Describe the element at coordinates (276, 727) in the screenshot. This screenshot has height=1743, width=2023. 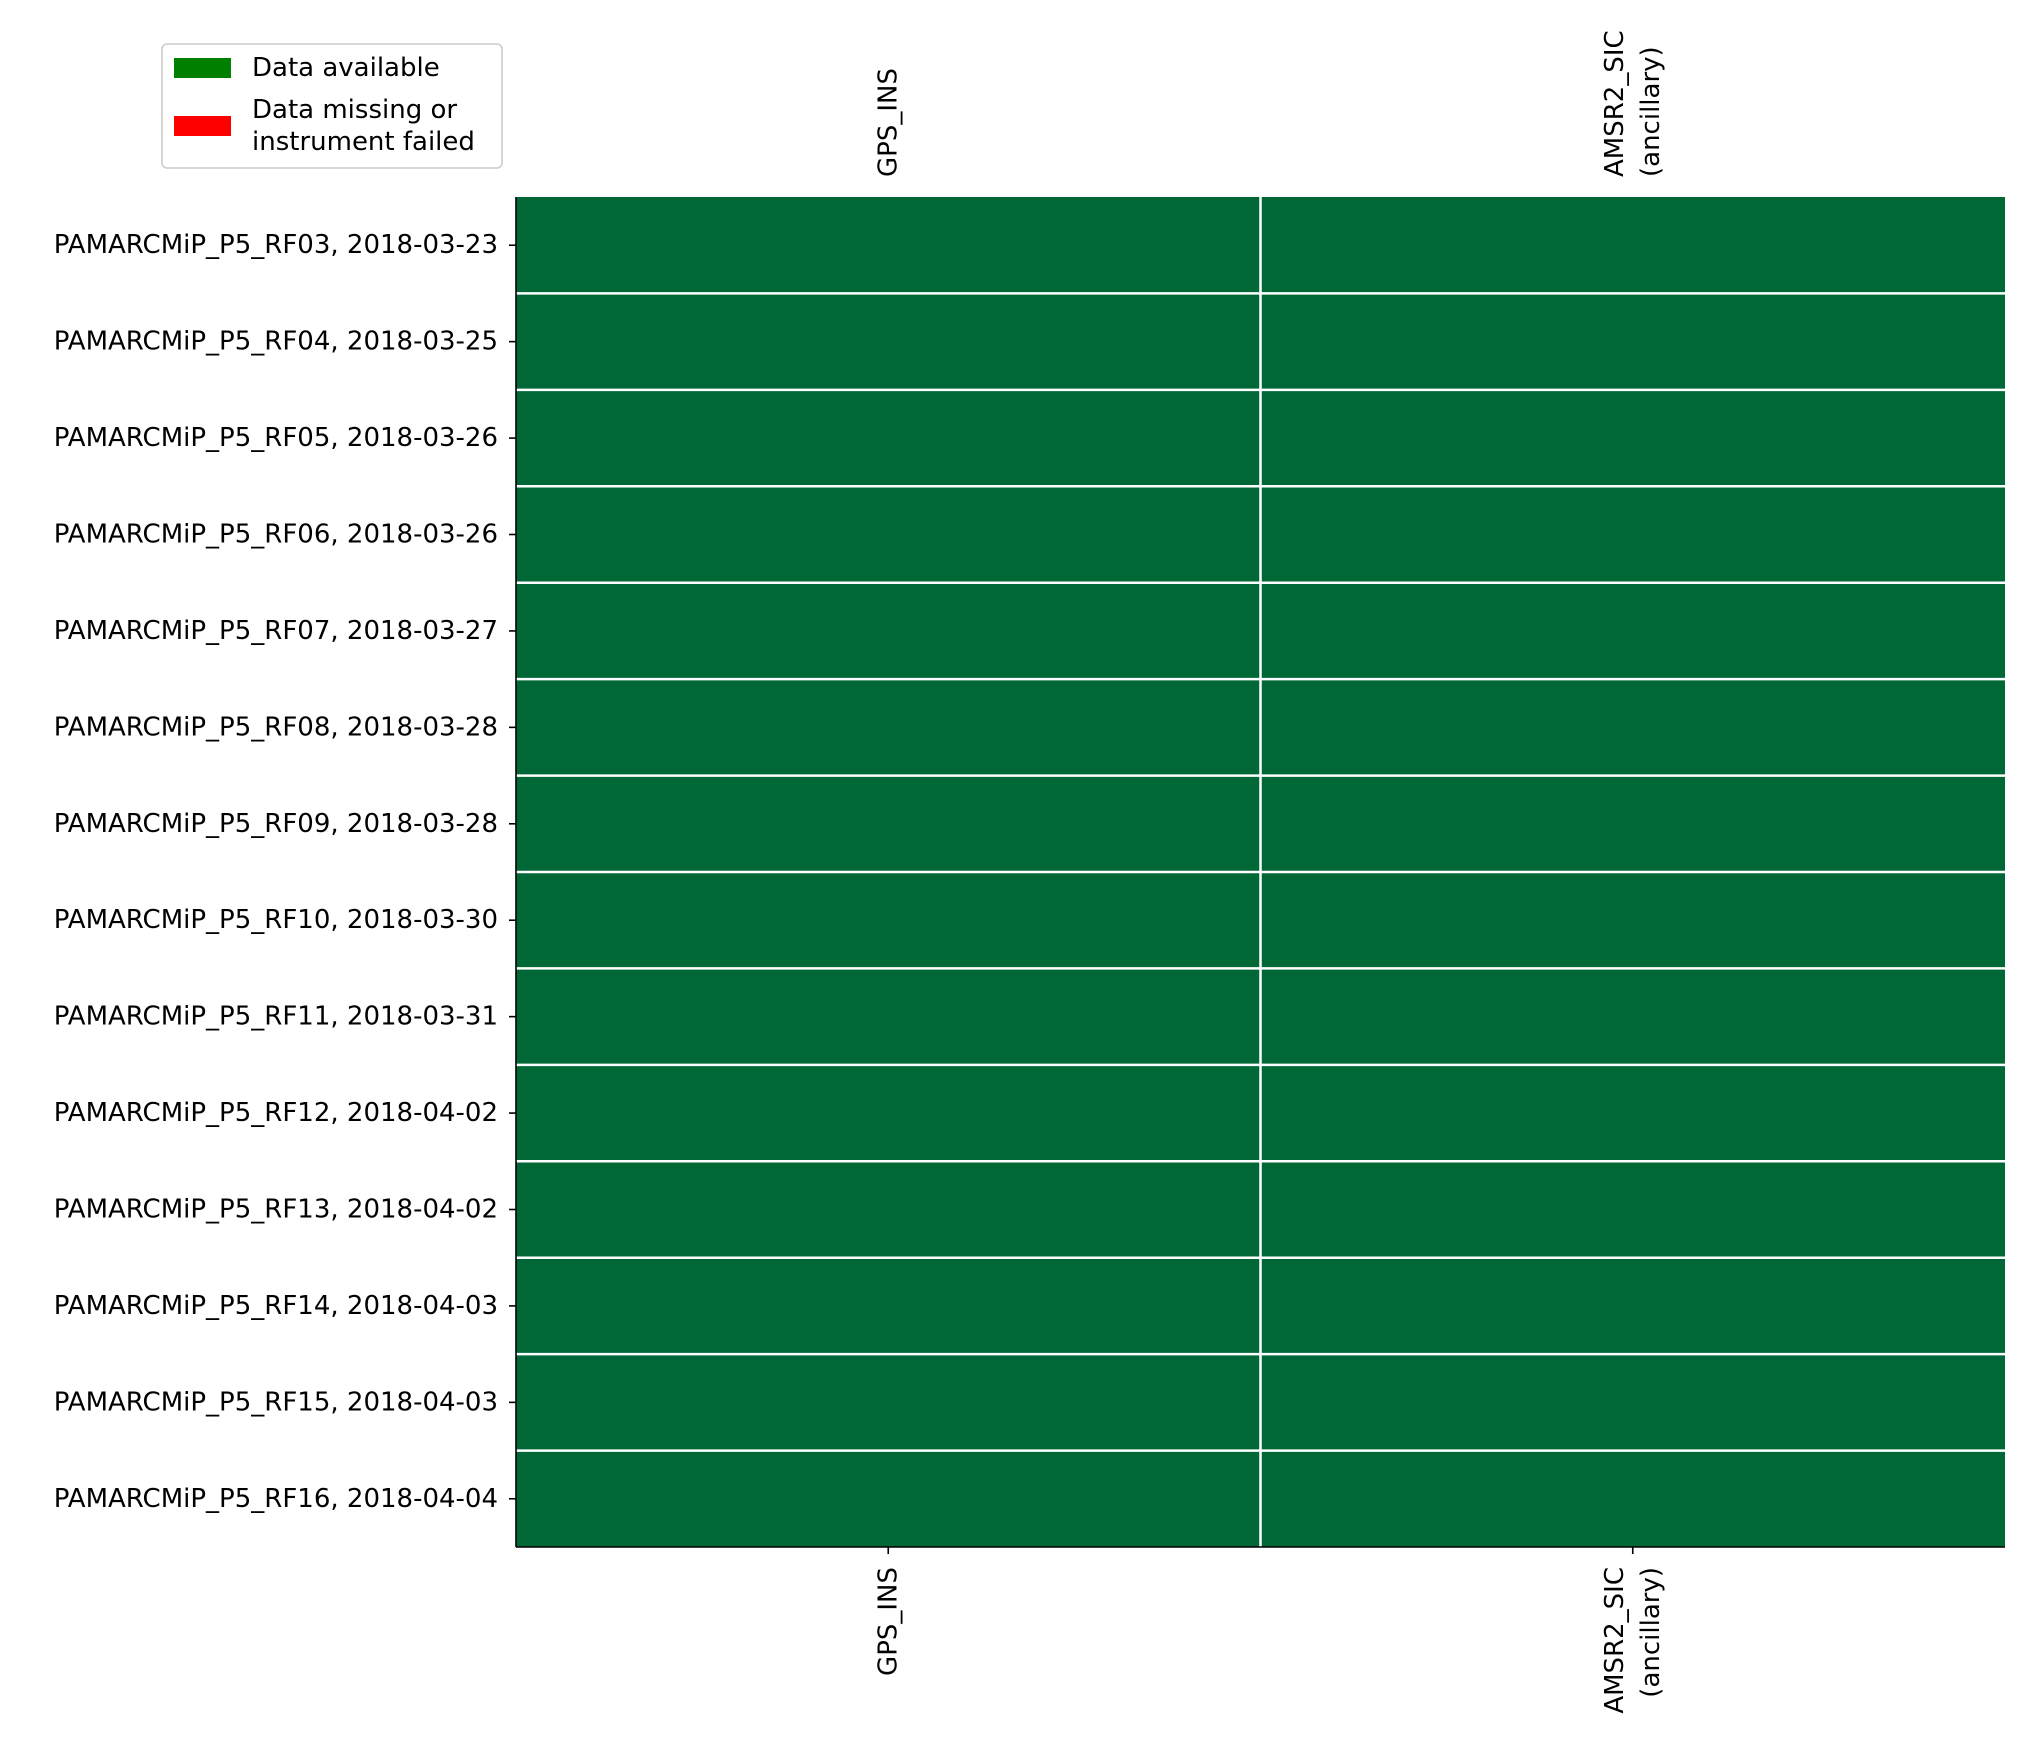
I see `row-label: PAMARCMiP_P5_RF08, 2018-03-28` at that location.